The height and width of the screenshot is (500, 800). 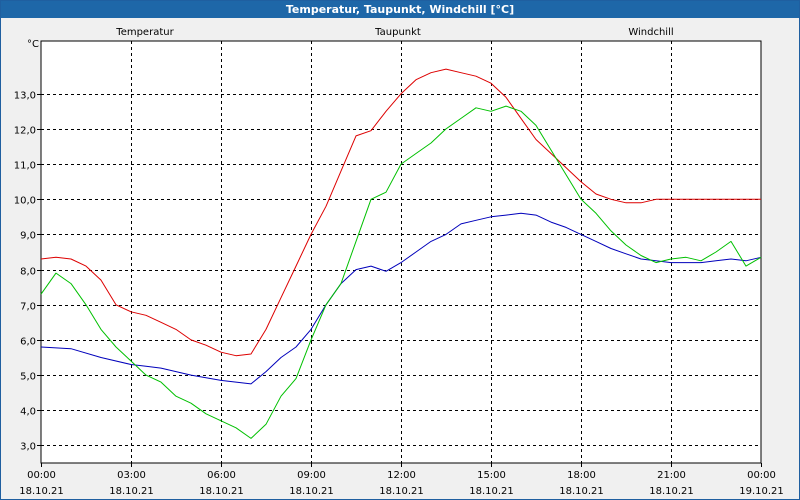 I want to click on y-tick-label: 6,0, so click(x=28, y=342).